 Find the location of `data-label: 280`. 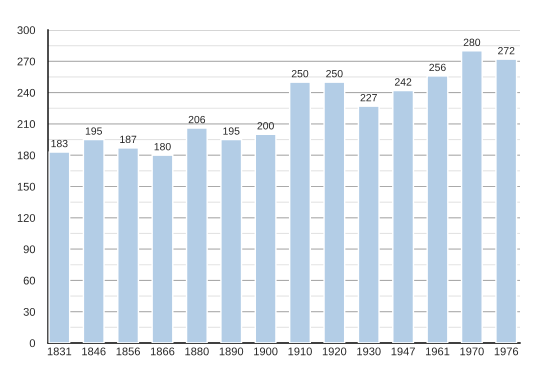

data-label: 280 is located at coordinates (472, 42).